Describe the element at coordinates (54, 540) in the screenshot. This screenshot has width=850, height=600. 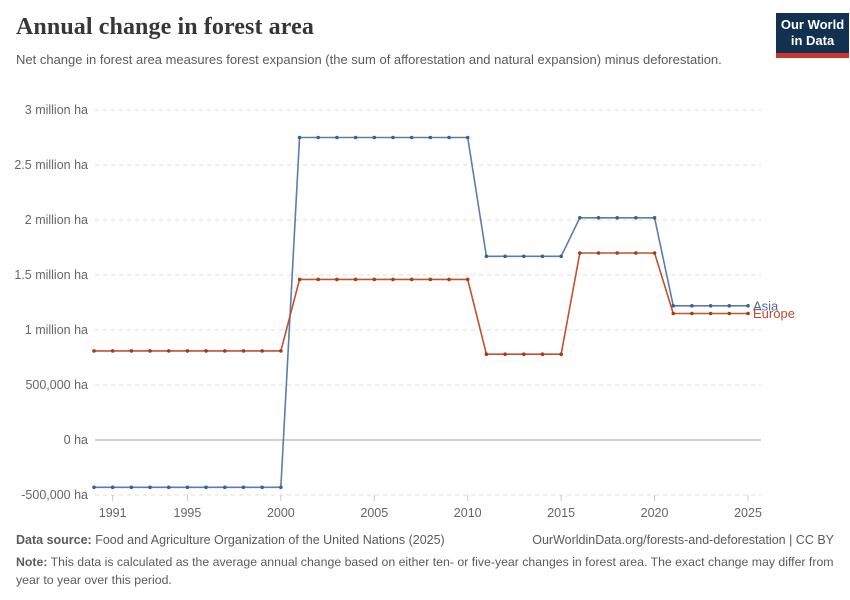
I see `data-source-label: Data source:` at that location.